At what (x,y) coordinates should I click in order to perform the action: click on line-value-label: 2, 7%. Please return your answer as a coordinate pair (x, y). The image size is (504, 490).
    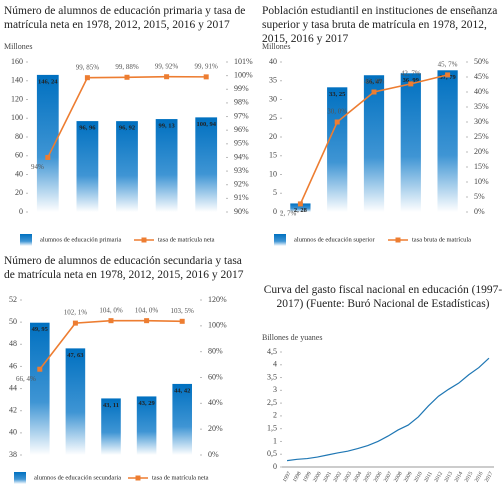
    Looking at the image, I should click on (288, 214).